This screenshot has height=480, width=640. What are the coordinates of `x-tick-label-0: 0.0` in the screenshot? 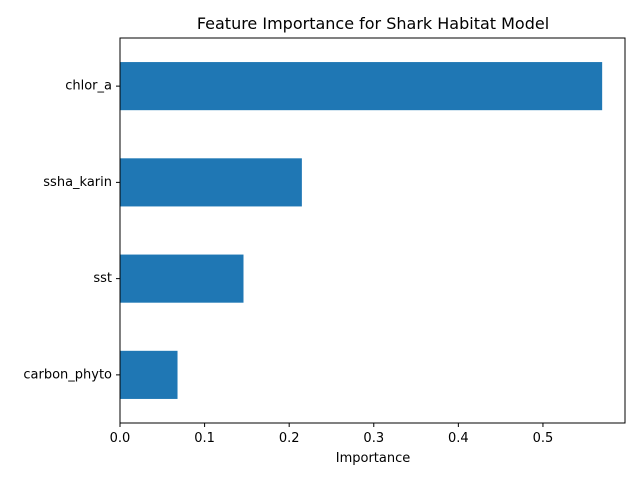 It's located at (120, 438).